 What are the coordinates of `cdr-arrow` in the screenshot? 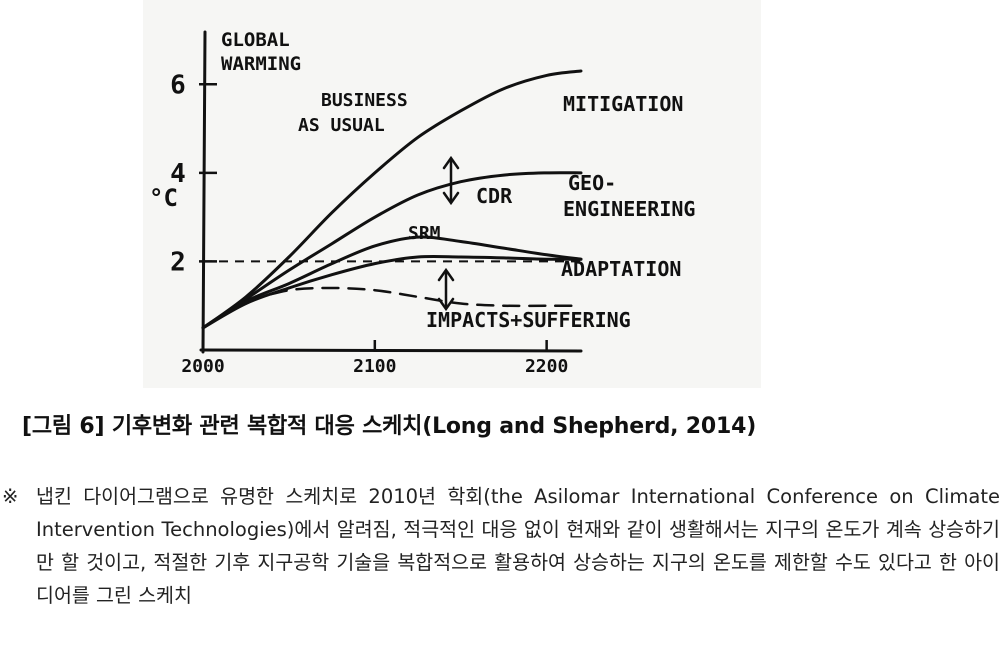 It's located at (451, 180).